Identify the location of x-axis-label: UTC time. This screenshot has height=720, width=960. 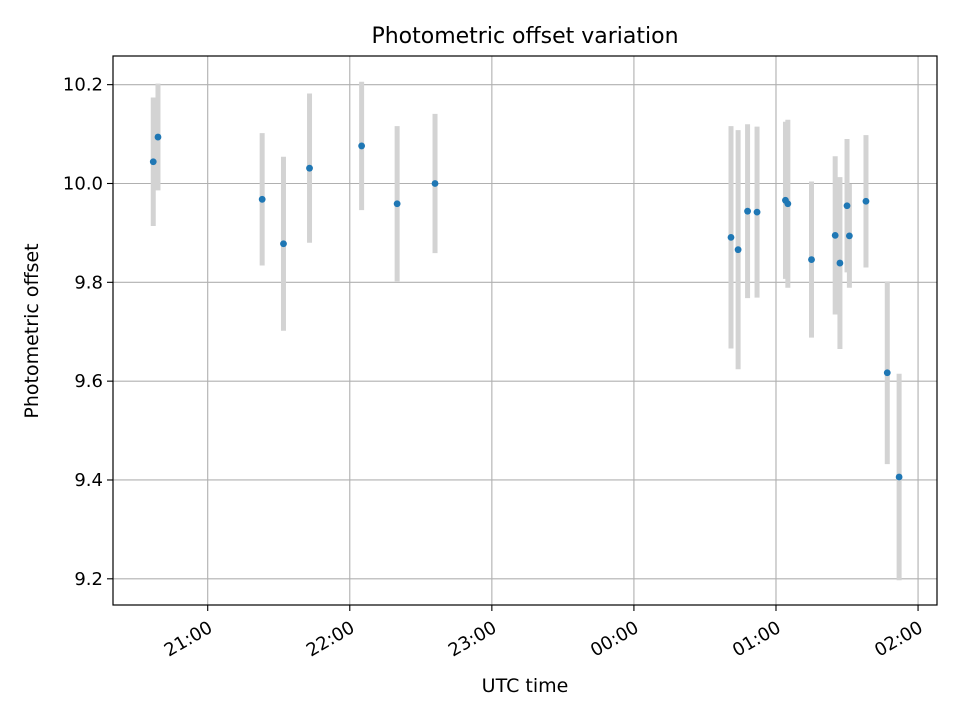
(525, 686).